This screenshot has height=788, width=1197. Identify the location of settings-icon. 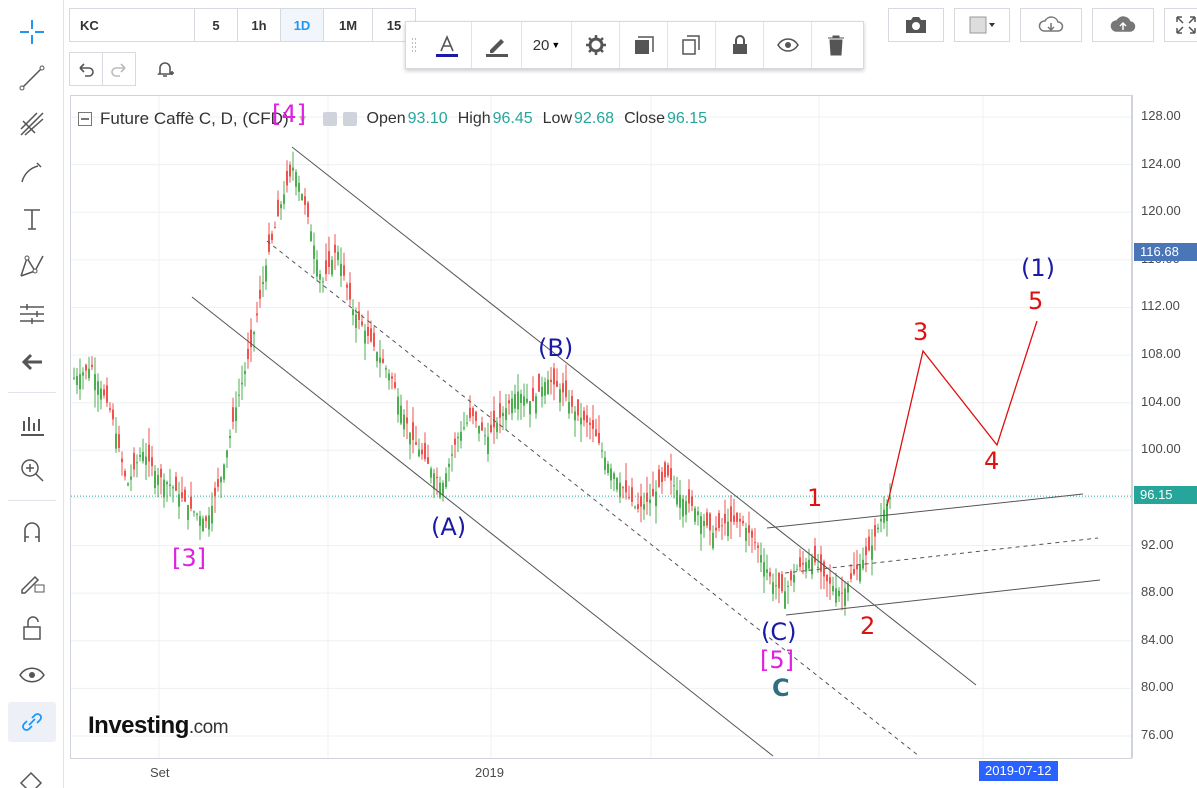
(349, 119).